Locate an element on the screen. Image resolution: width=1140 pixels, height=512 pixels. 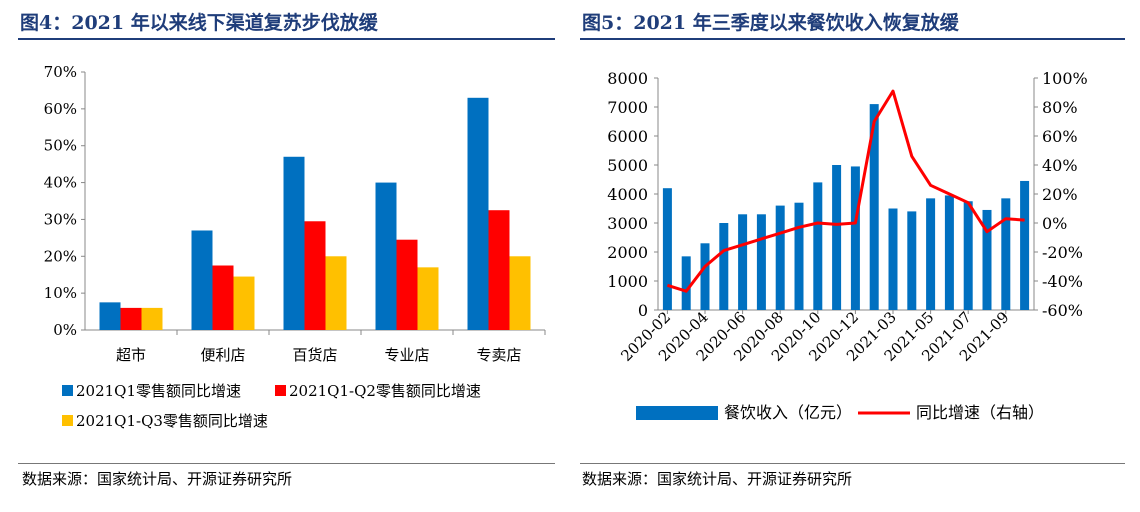
right-y-tick-label: 100% is located at coordinates (1065, 78).